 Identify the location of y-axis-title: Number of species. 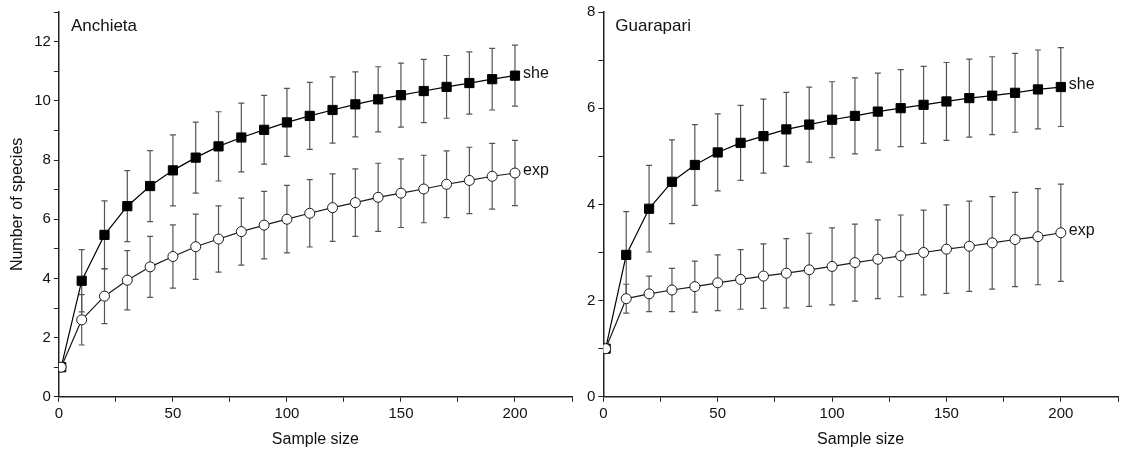
(17, 204).